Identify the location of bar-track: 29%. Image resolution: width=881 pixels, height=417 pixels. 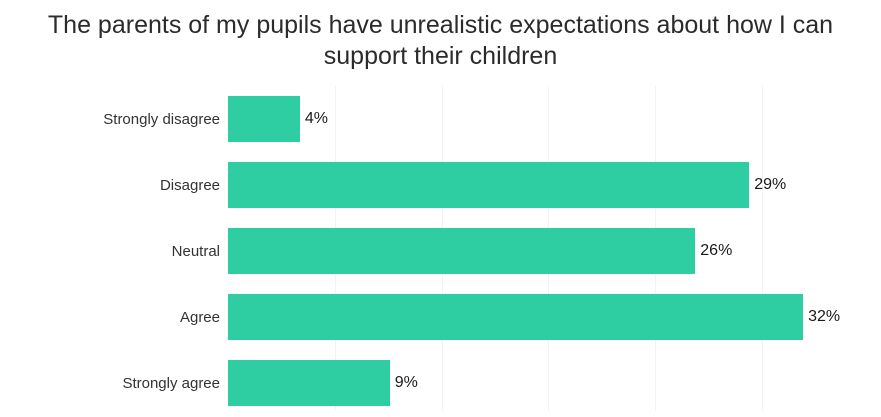
(551, 185).